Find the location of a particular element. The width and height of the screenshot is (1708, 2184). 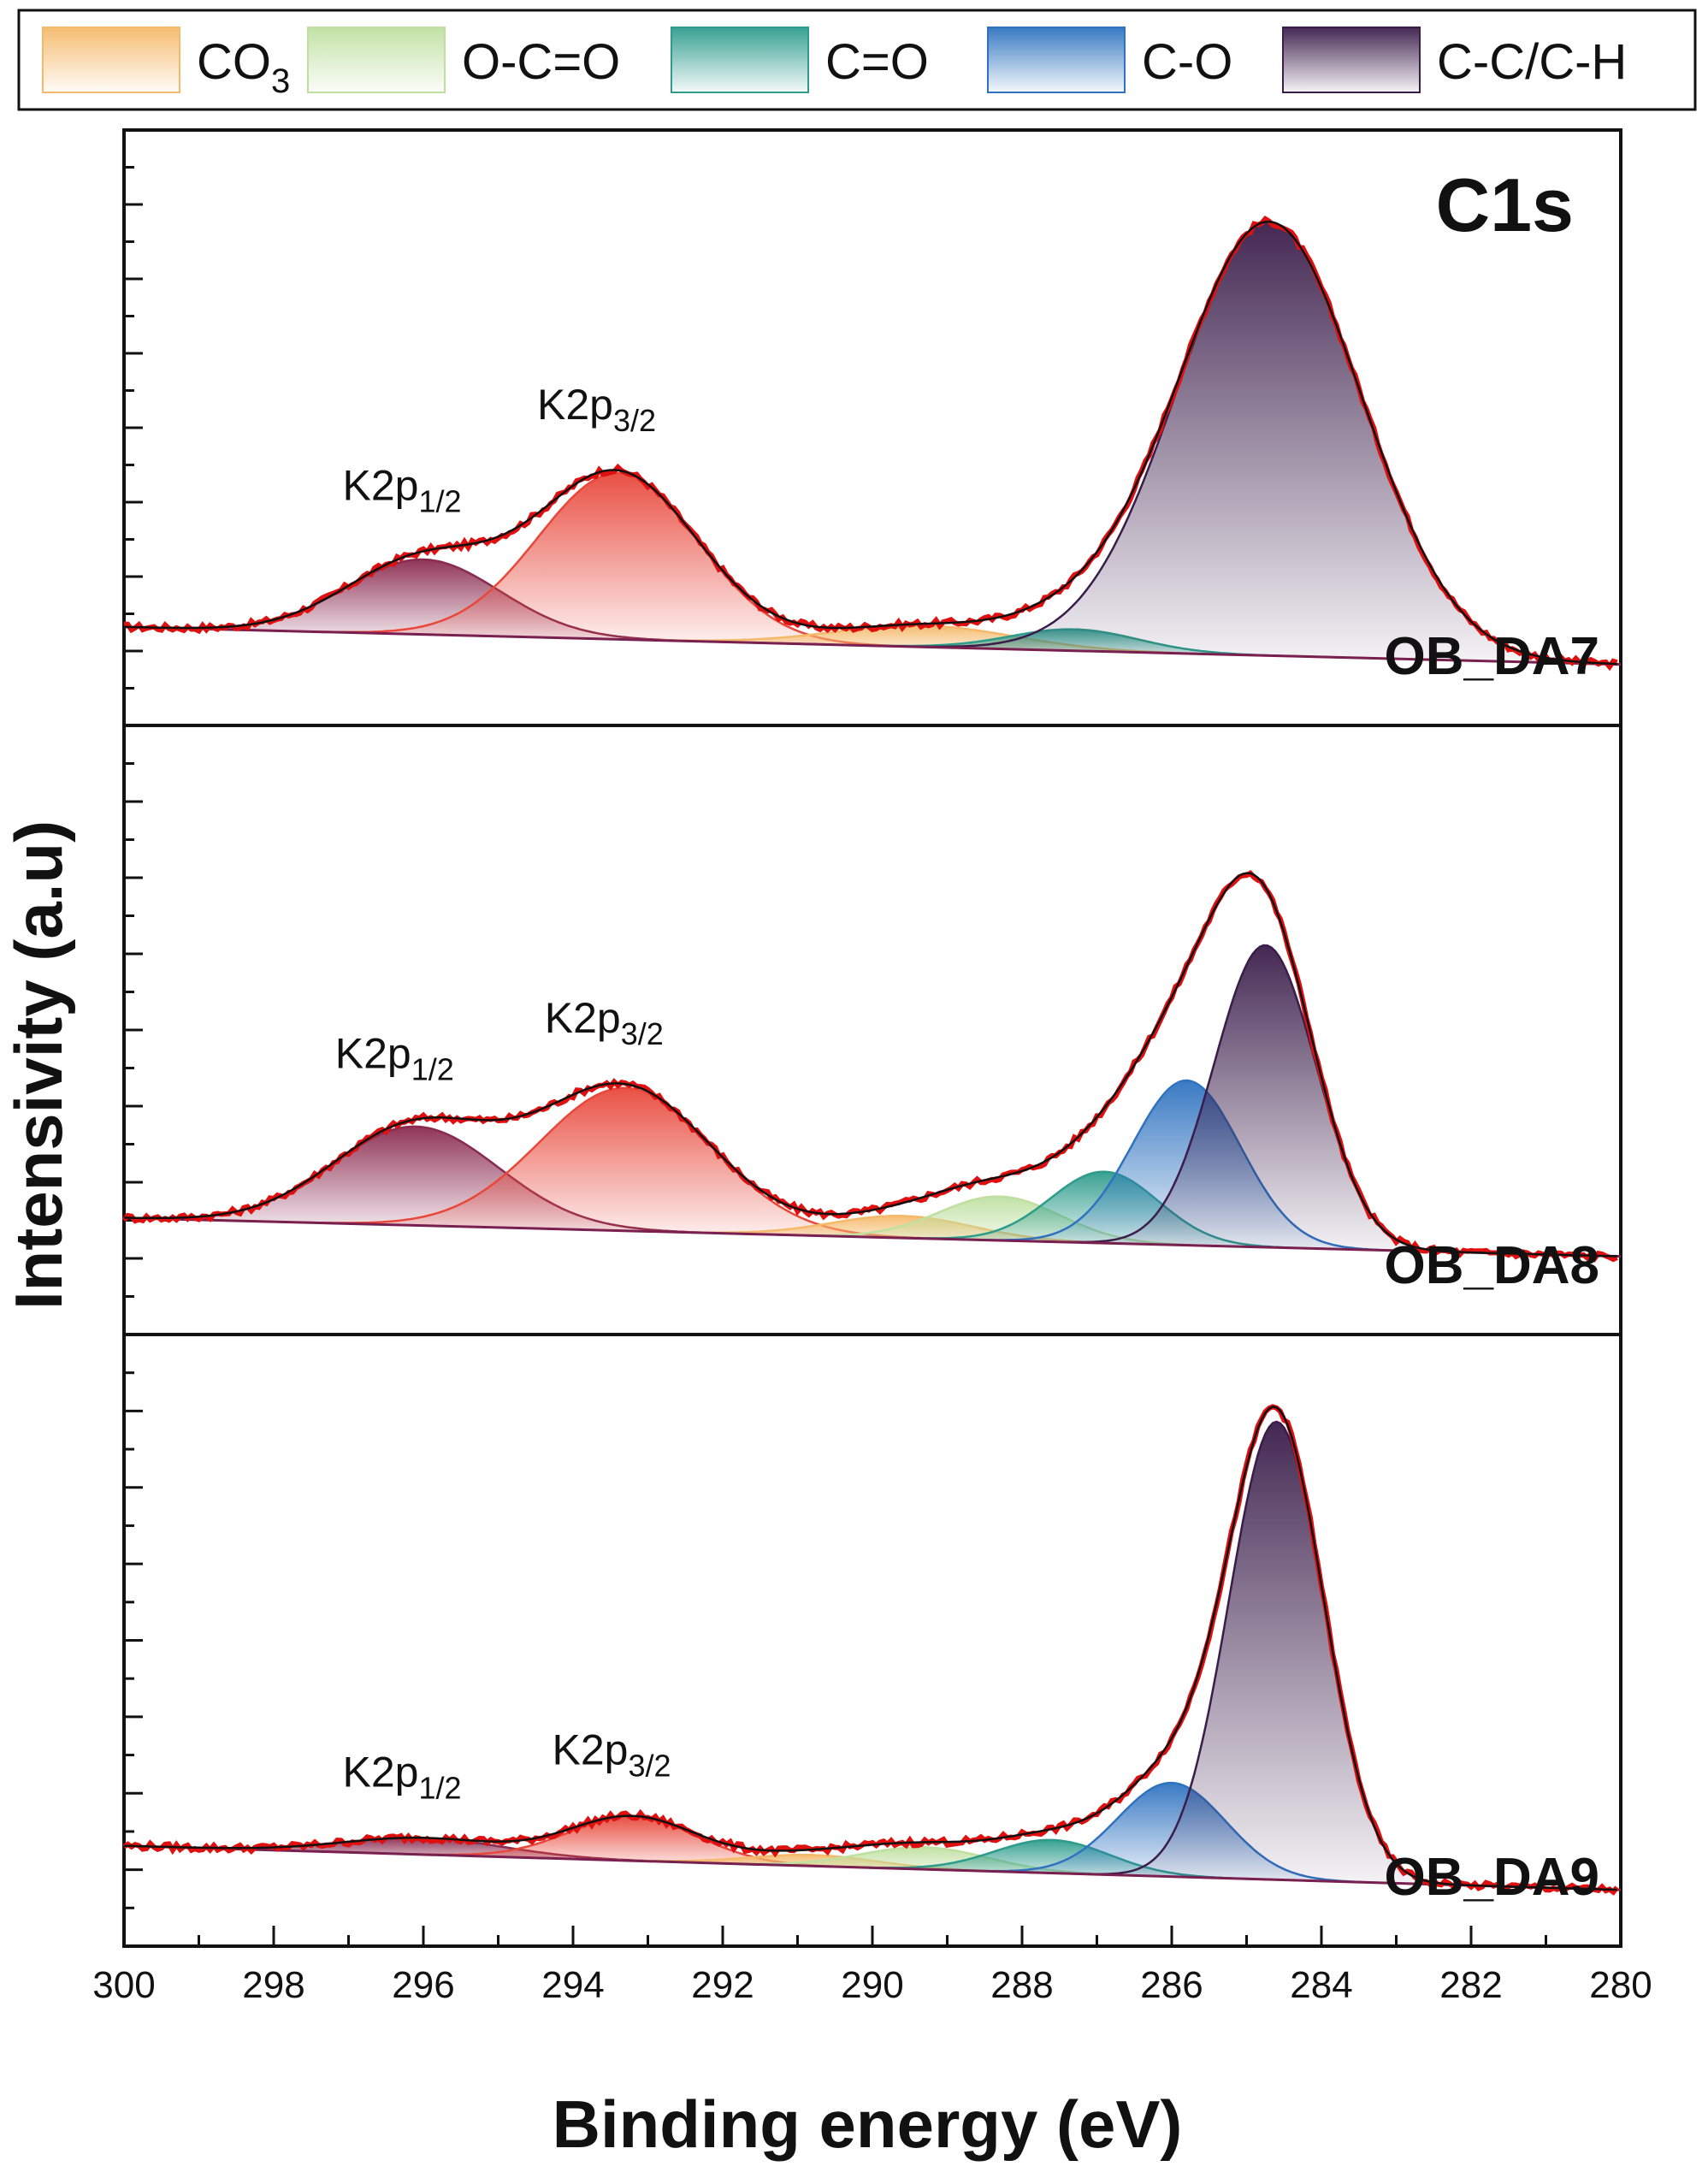

legend-label: C-C/C-H is located at coordinates (1532, 62).